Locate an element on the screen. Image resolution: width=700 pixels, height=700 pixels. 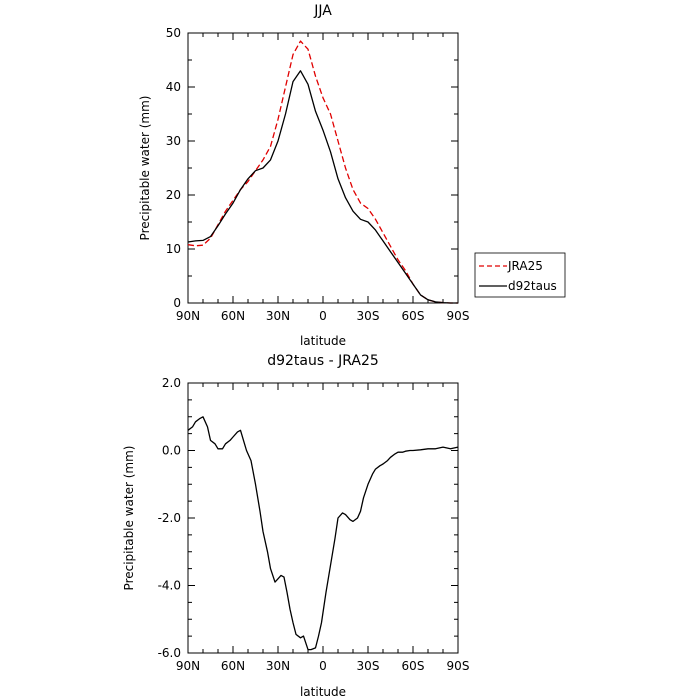
bottom-y-tick-label: -4.0 is located at coordinates (169, 586).